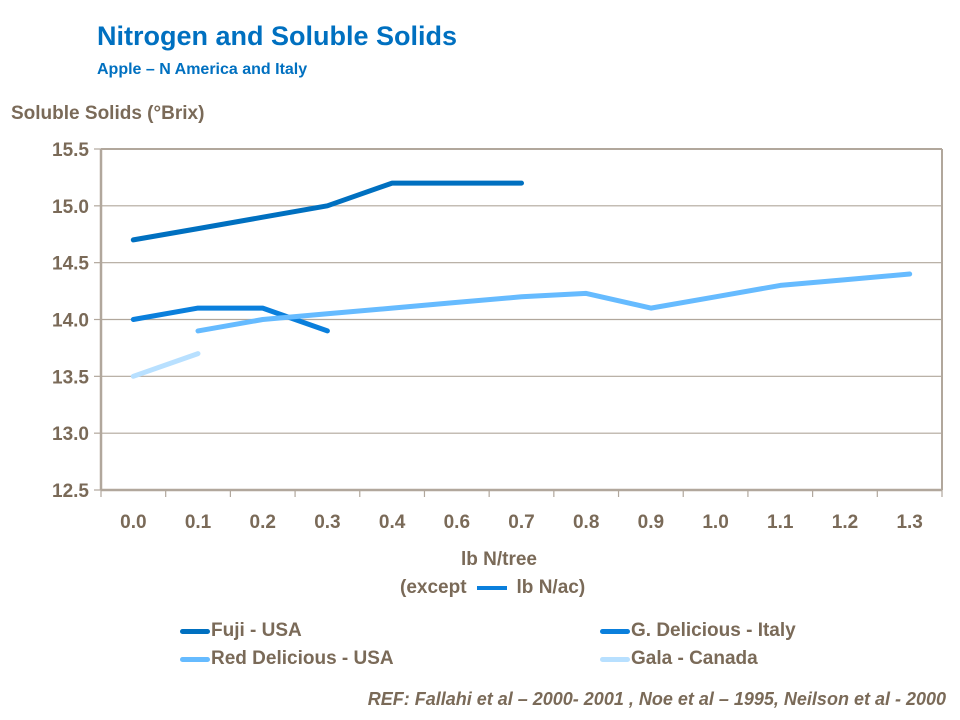 Image resolution: width=960 pixels, height=720 pixels. What do you see at coordinates (713, 630) in the screenshot?
I see `legend-label: G. Delicious - Italy` at bounding box center [713, 630].